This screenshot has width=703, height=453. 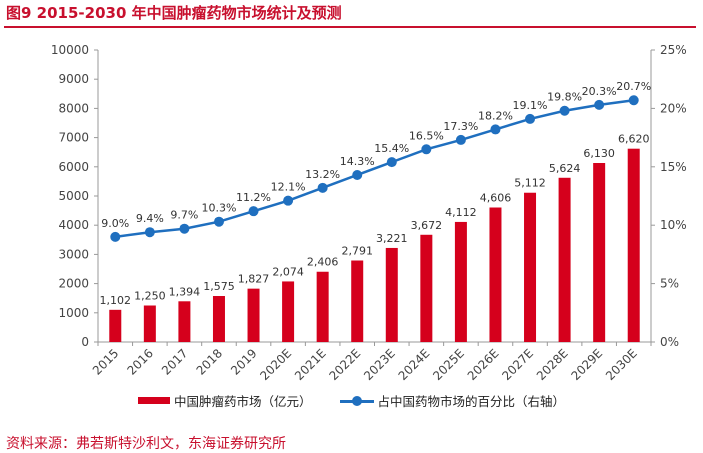 What do you see at coordinates (673, 167) in the screenshot?
I see `right-tick-label: 15%` at bounding box center [673, 167].